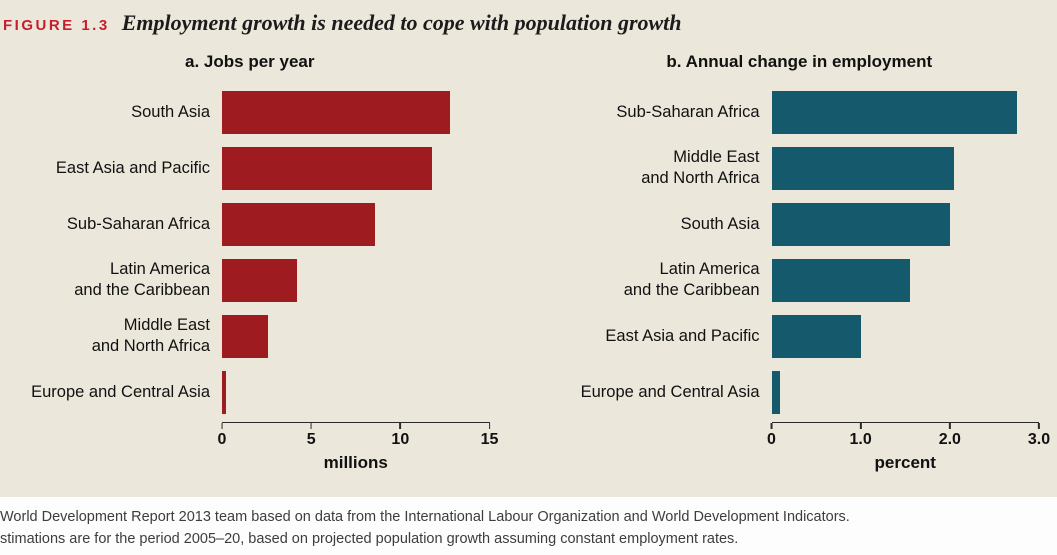 The height and width of the screenshot is (555, 1057). I want to click on figure-number: FIGURE 1.3, so click(56, 25).